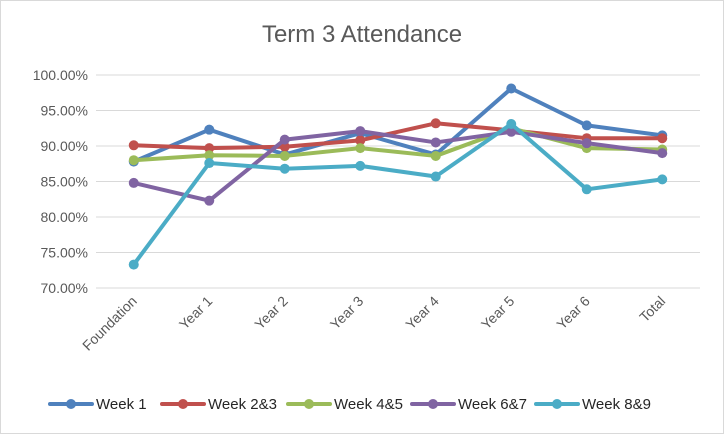 The image size is (724, 434). Describe the element at coordinates (64, 253) in the screenshot. I see `y-tick-label: 75.00%` at that location.